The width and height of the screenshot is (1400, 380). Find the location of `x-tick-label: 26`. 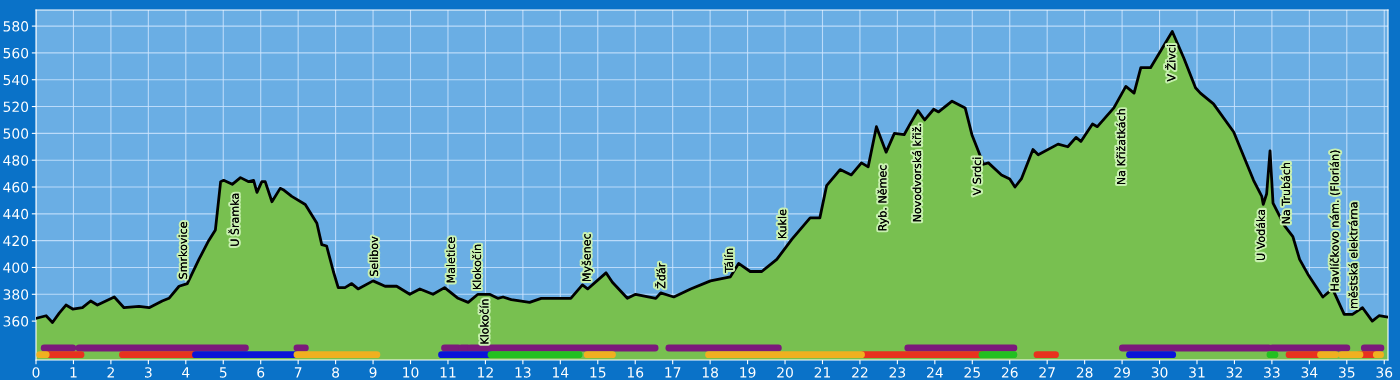

x-tick-label: 26 is located at coordinates (1009, 372).